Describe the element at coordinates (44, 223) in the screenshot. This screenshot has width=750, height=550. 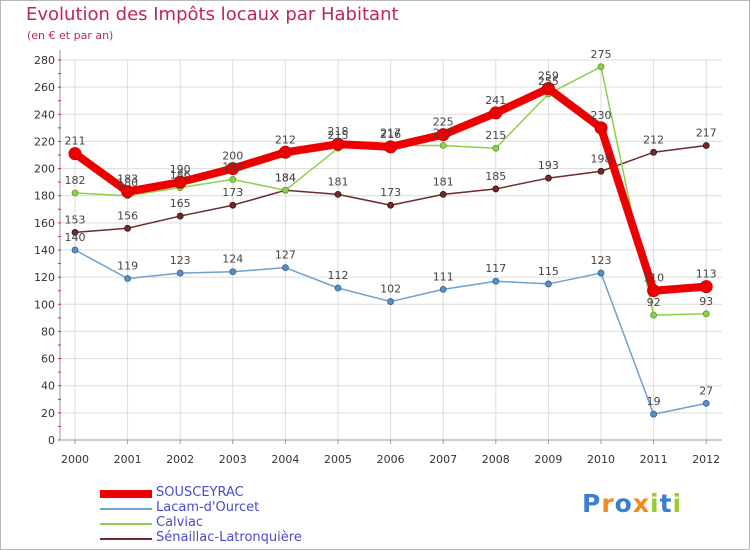
I see `y-tick-label: 160` at that location.